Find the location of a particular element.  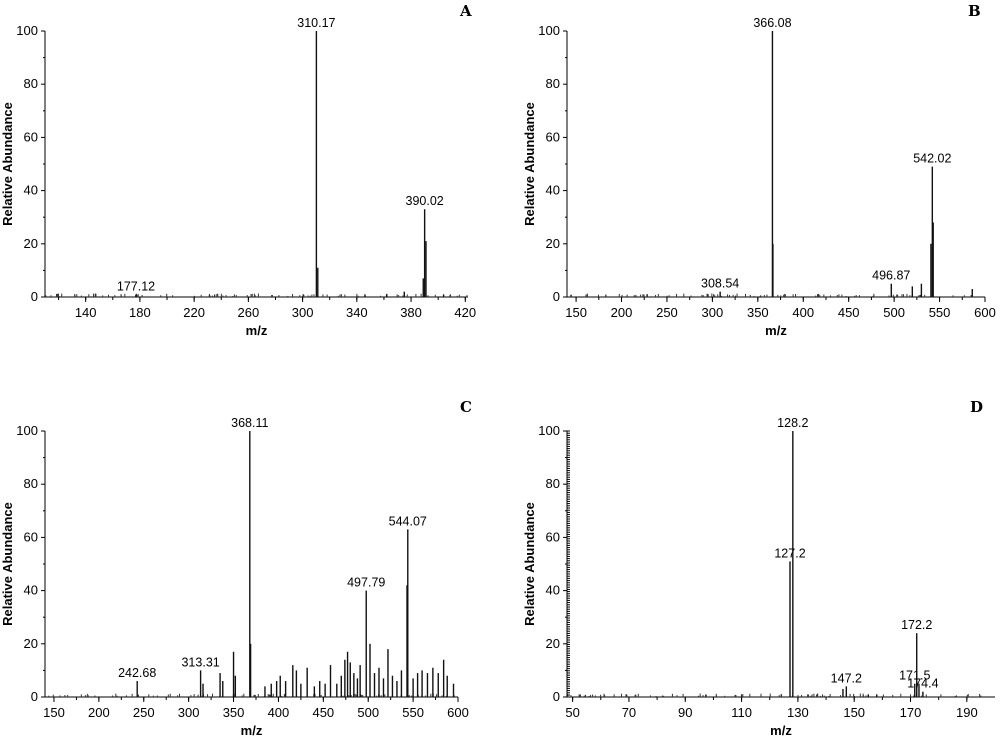

panel-d-y-tick-label: 40 is located at coordinates (553, 590).